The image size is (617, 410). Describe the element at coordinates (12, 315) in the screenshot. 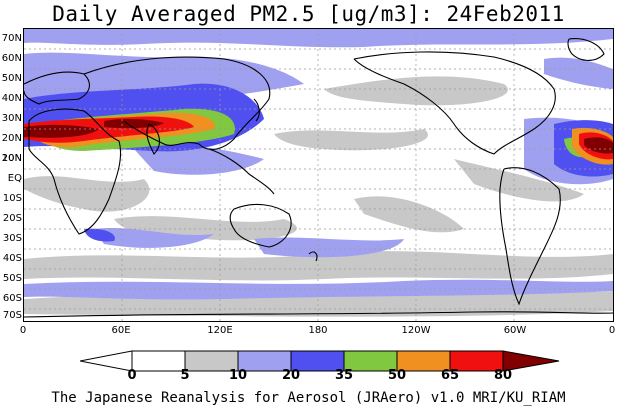

I see `lat-label: 70S` at that location.